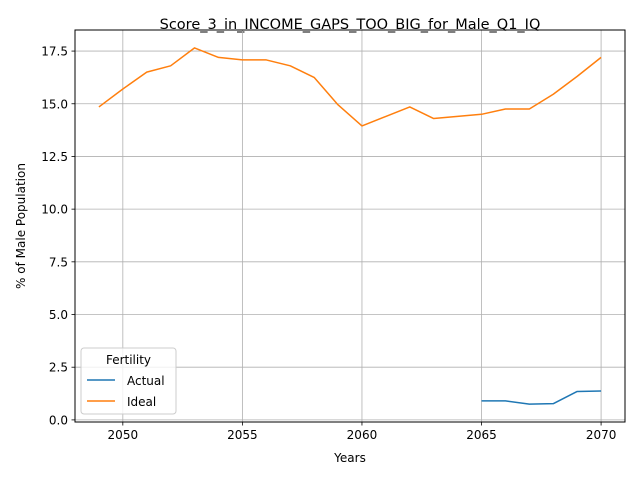  What do you see at coordinates (58, 420) in the screenshot?
I see `y-tick-label: 0.0` at bounding box center [58, 420].